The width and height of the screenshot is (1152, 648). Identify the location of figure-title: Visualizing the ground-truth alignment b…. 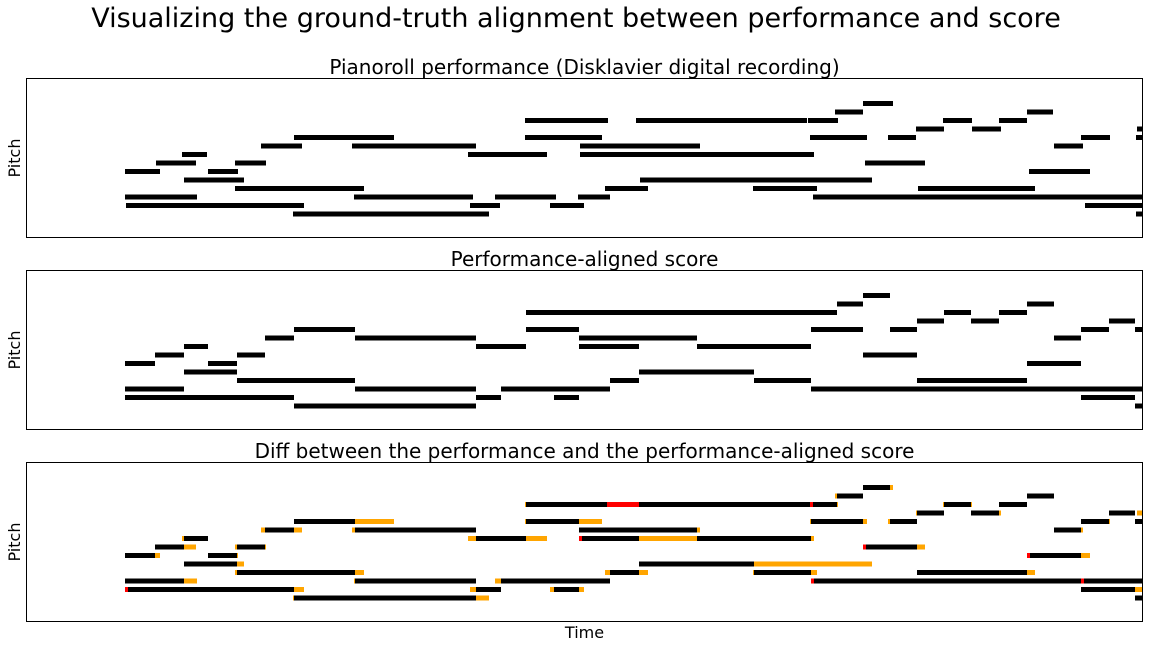
(576, 18).